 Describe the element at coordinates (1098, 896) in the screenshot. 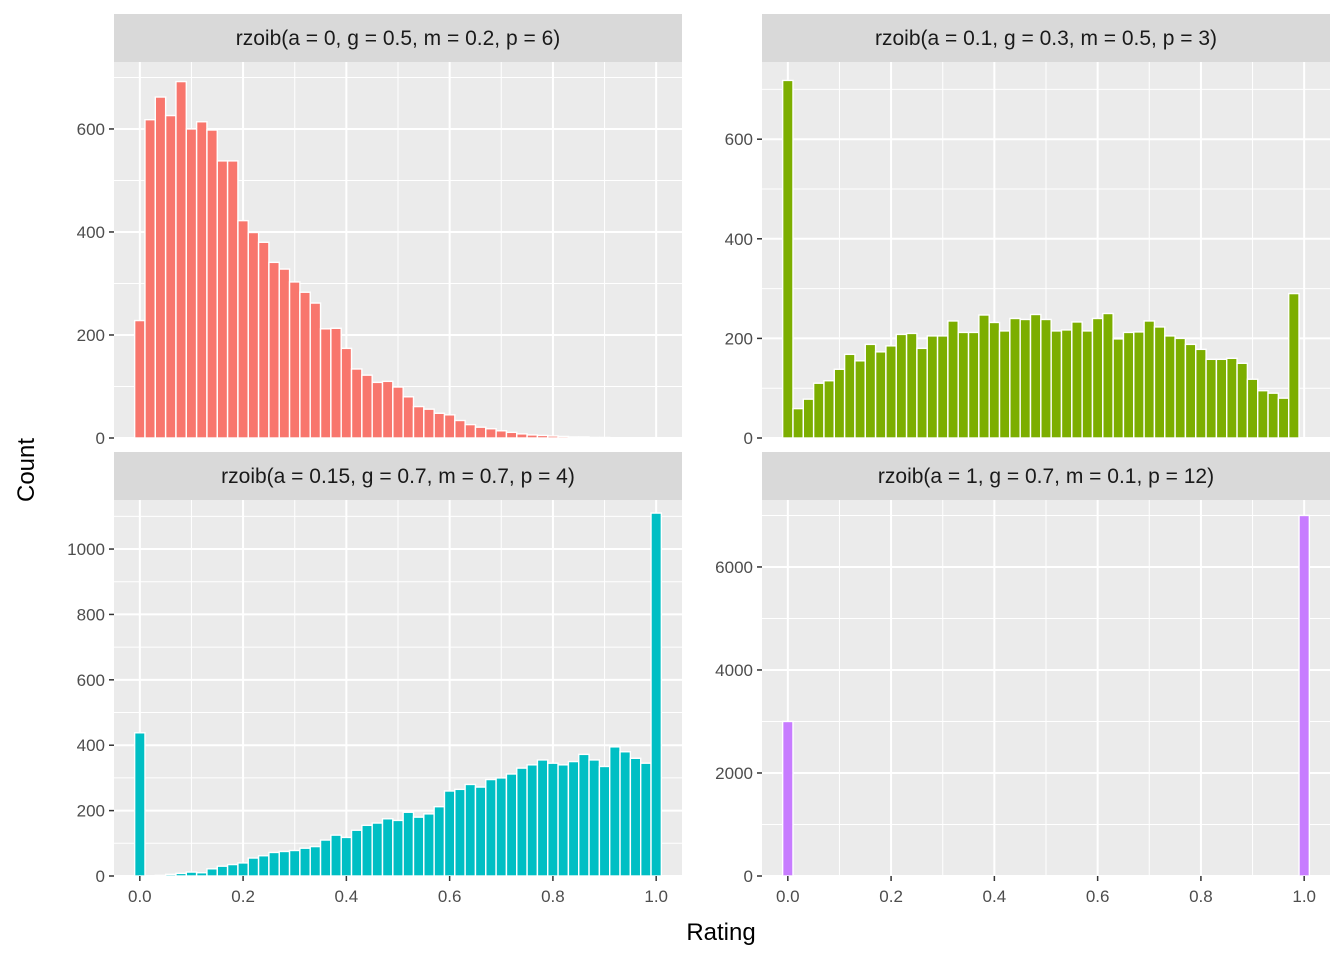

I see `x-tick-label: 0.6` at that location.